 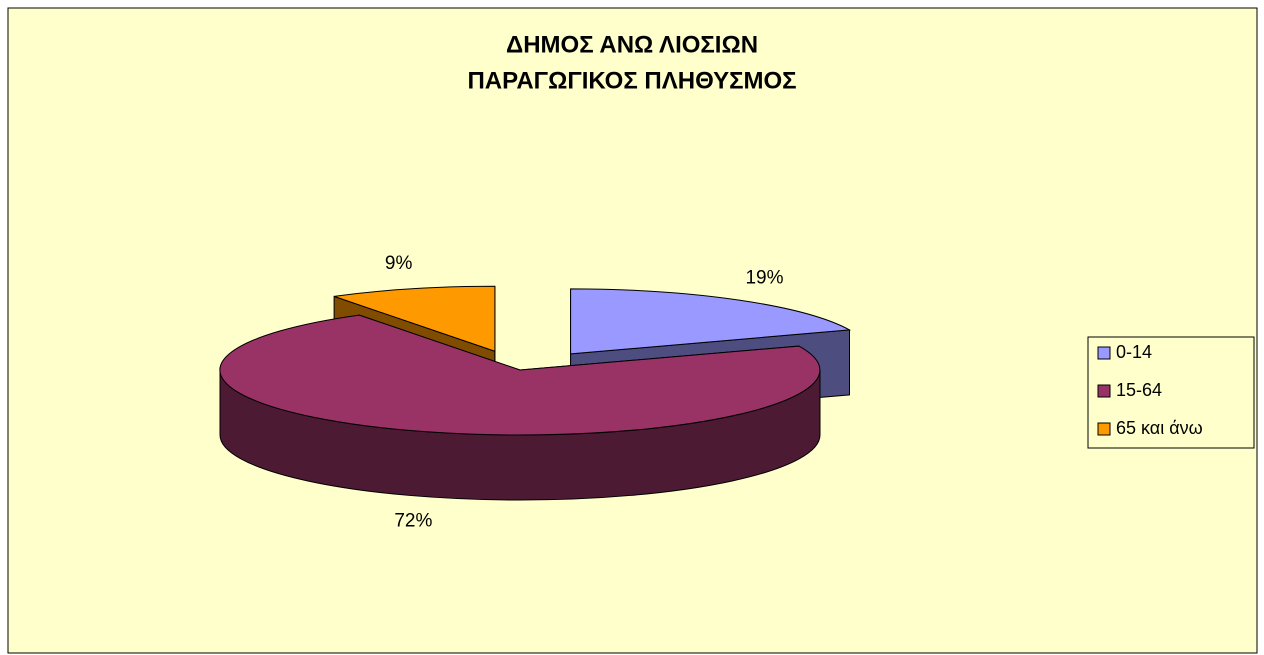 I want to click on legend-label: 15-64, so click(x=1139, y=390).